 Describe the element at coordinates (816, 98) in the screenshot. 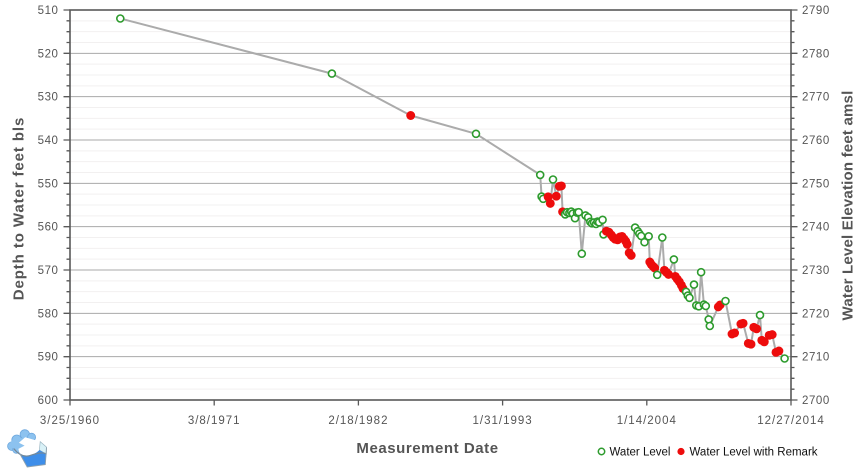

I see `svg-text: 2770` at that location.